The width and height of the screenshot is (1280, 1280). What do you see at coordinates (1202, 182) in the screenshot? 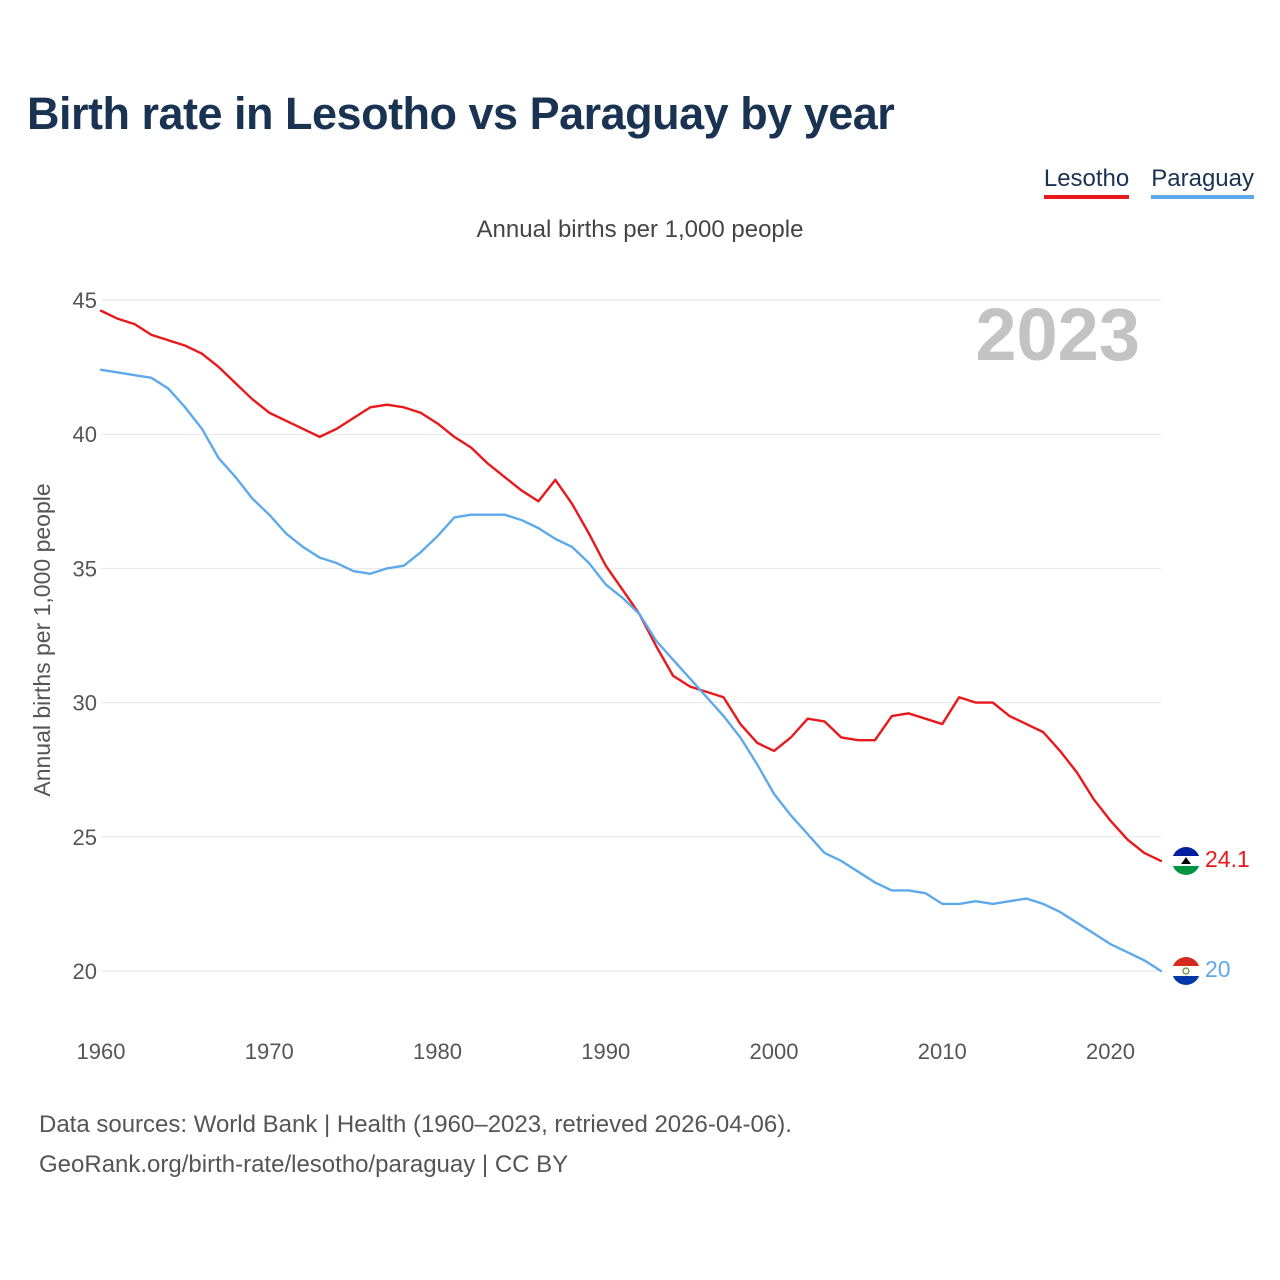
I see `legend-item-paraguay: Paraguay` at bounding box center [1202, 182].